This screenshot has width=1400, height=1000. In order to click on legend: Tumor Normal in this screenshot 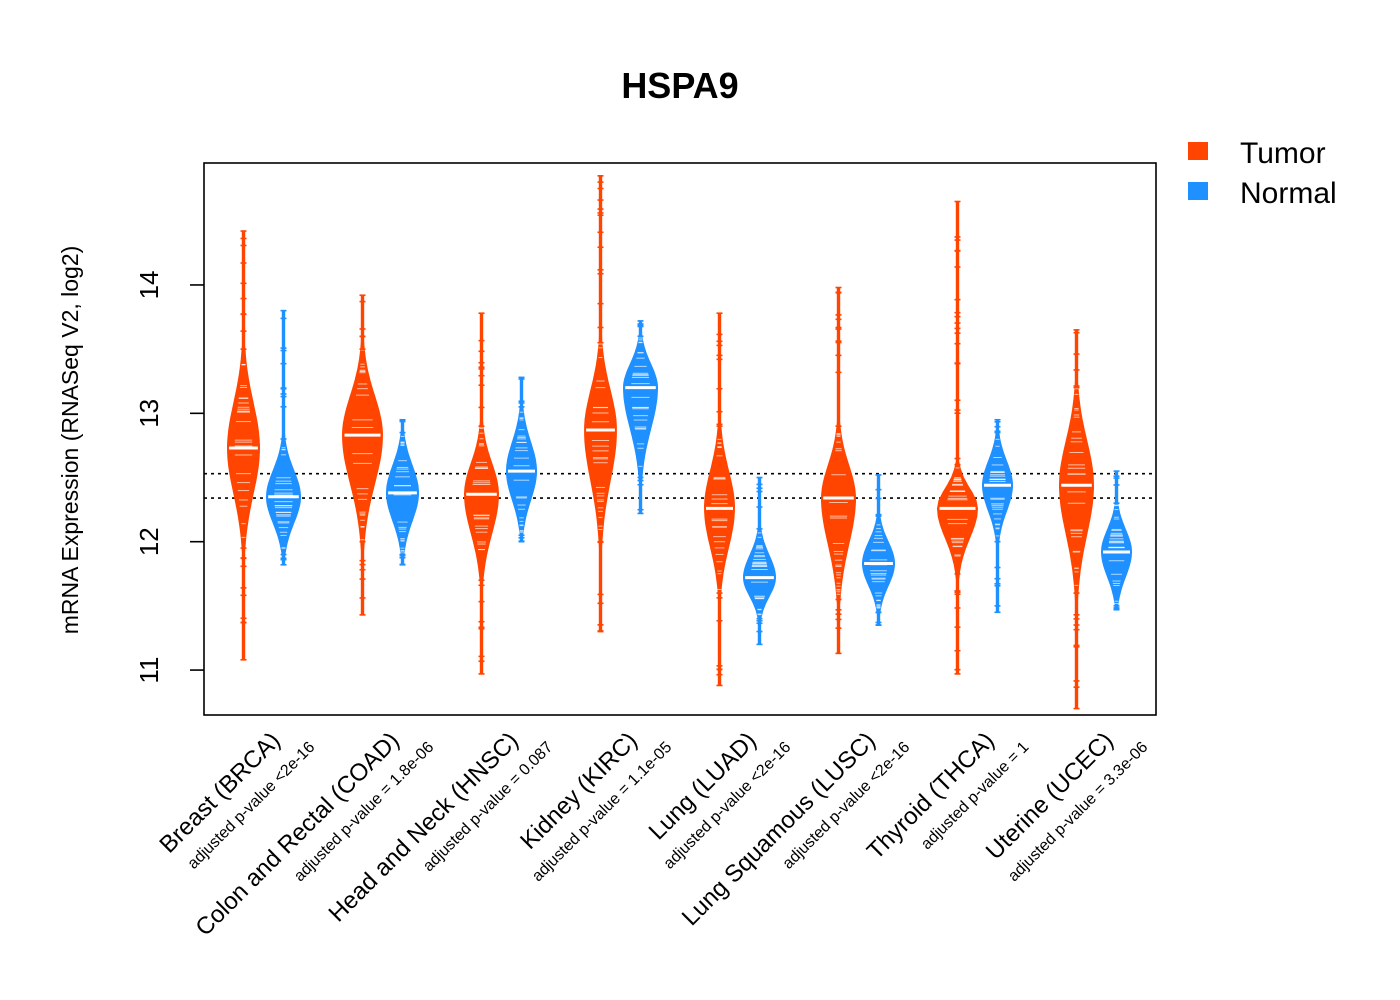, I will do `click(1262, 173)`.